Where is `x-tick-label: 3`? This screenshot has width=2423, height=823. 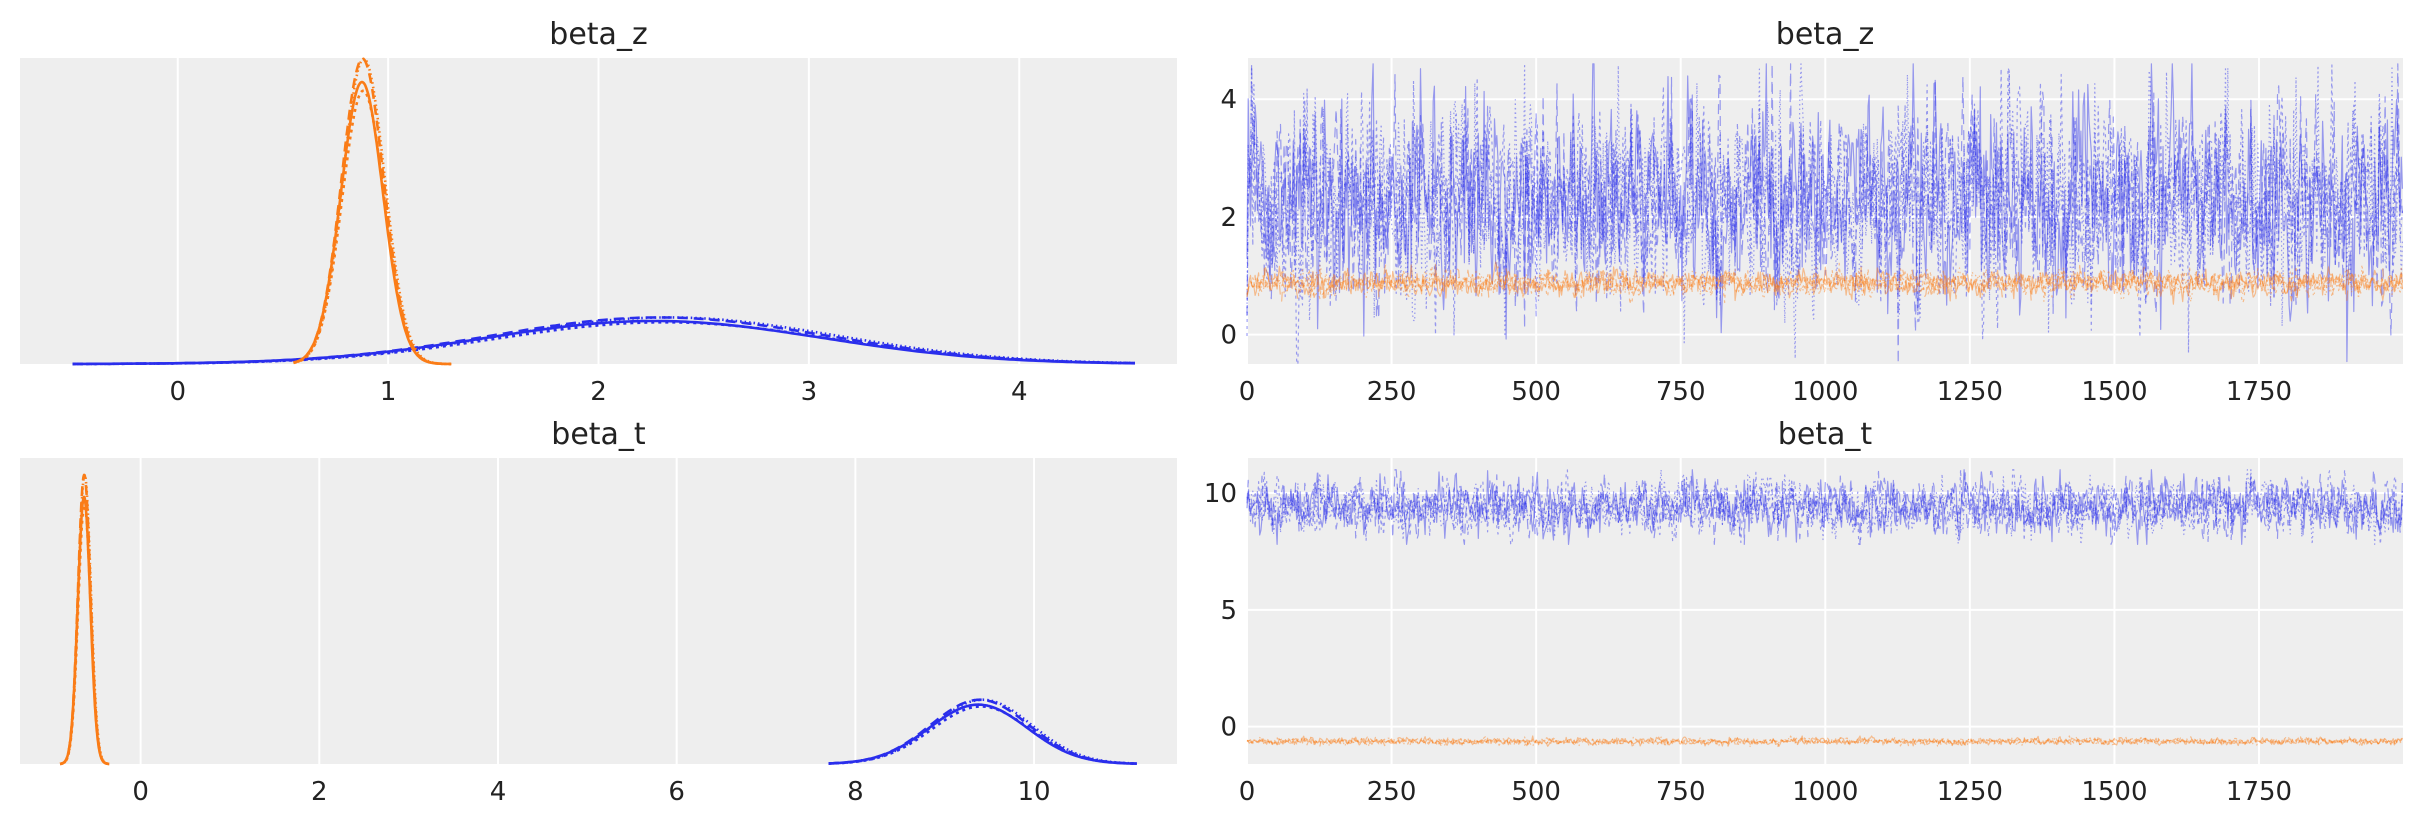
x-tick-label: 3 is located at coordinates (809, 392).